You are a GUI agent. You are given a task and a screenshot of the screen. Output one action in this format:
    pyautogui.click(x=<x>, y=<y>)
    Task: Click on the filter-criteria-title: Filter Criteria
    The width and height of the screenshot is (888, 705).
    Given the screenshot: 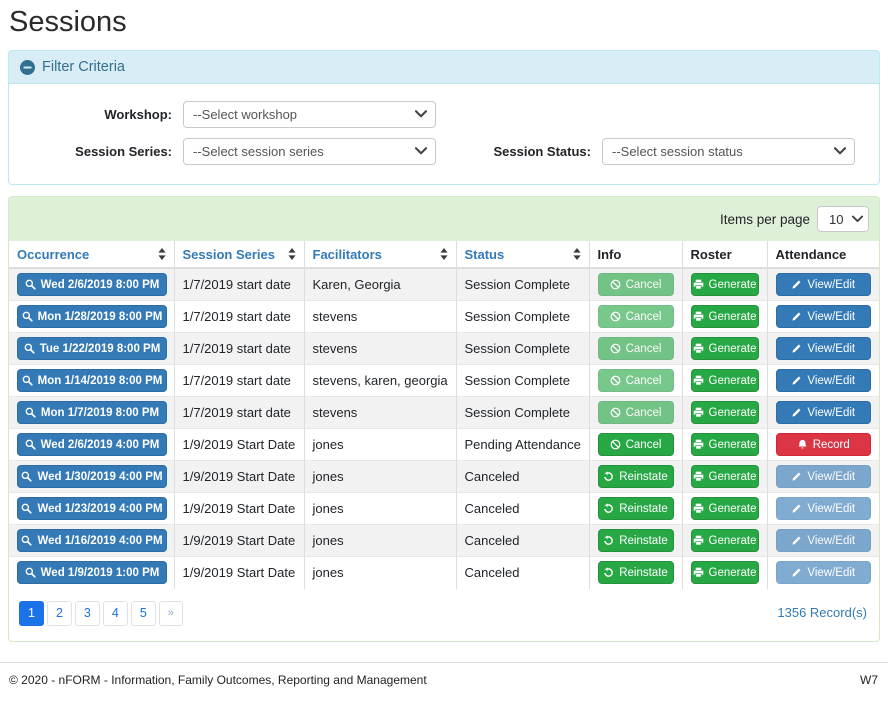 What is the action you would take?
    pyautogui.click(x=83, y=67)
    